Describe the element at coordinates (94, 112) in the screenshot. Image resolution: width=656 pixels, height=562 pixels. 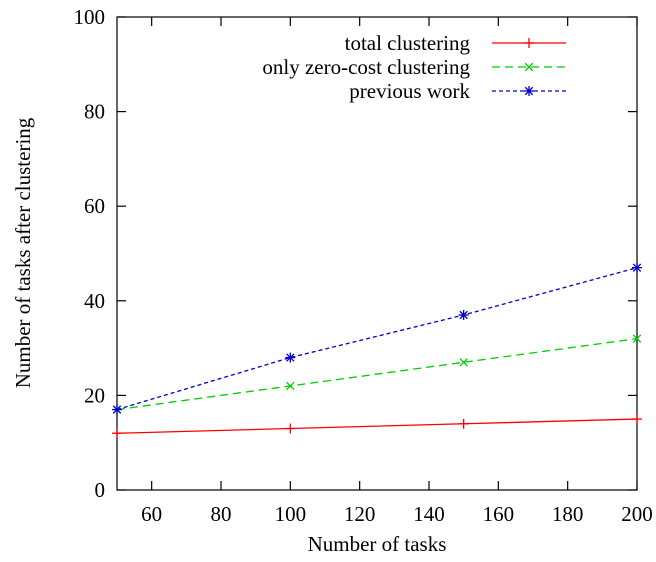
I see `y-tick-label: 80` at that location.